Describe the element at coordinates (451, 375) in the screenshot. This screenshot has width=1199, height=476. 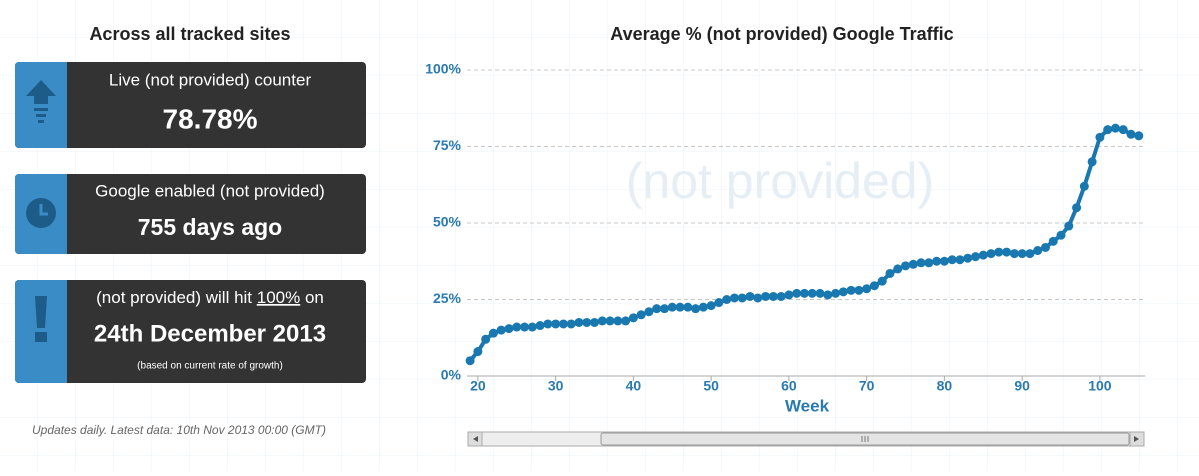
I see `y-tick-label: 0%` at that location.